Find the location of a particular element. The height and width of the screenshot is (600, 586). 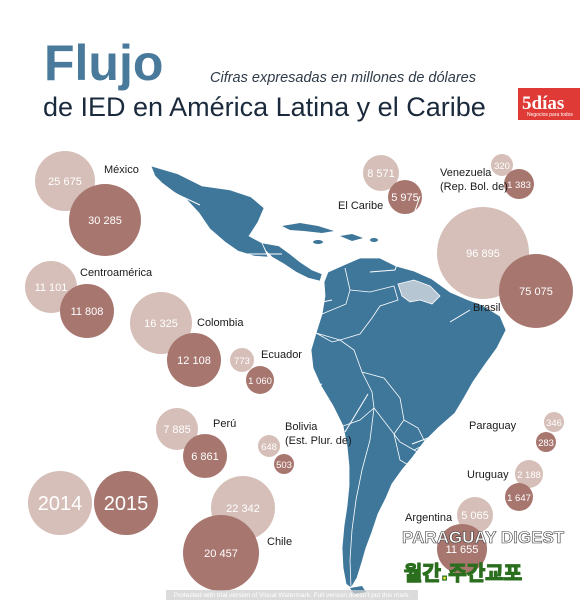

value-2014: 96 895 is located at coordinates (483, 254).